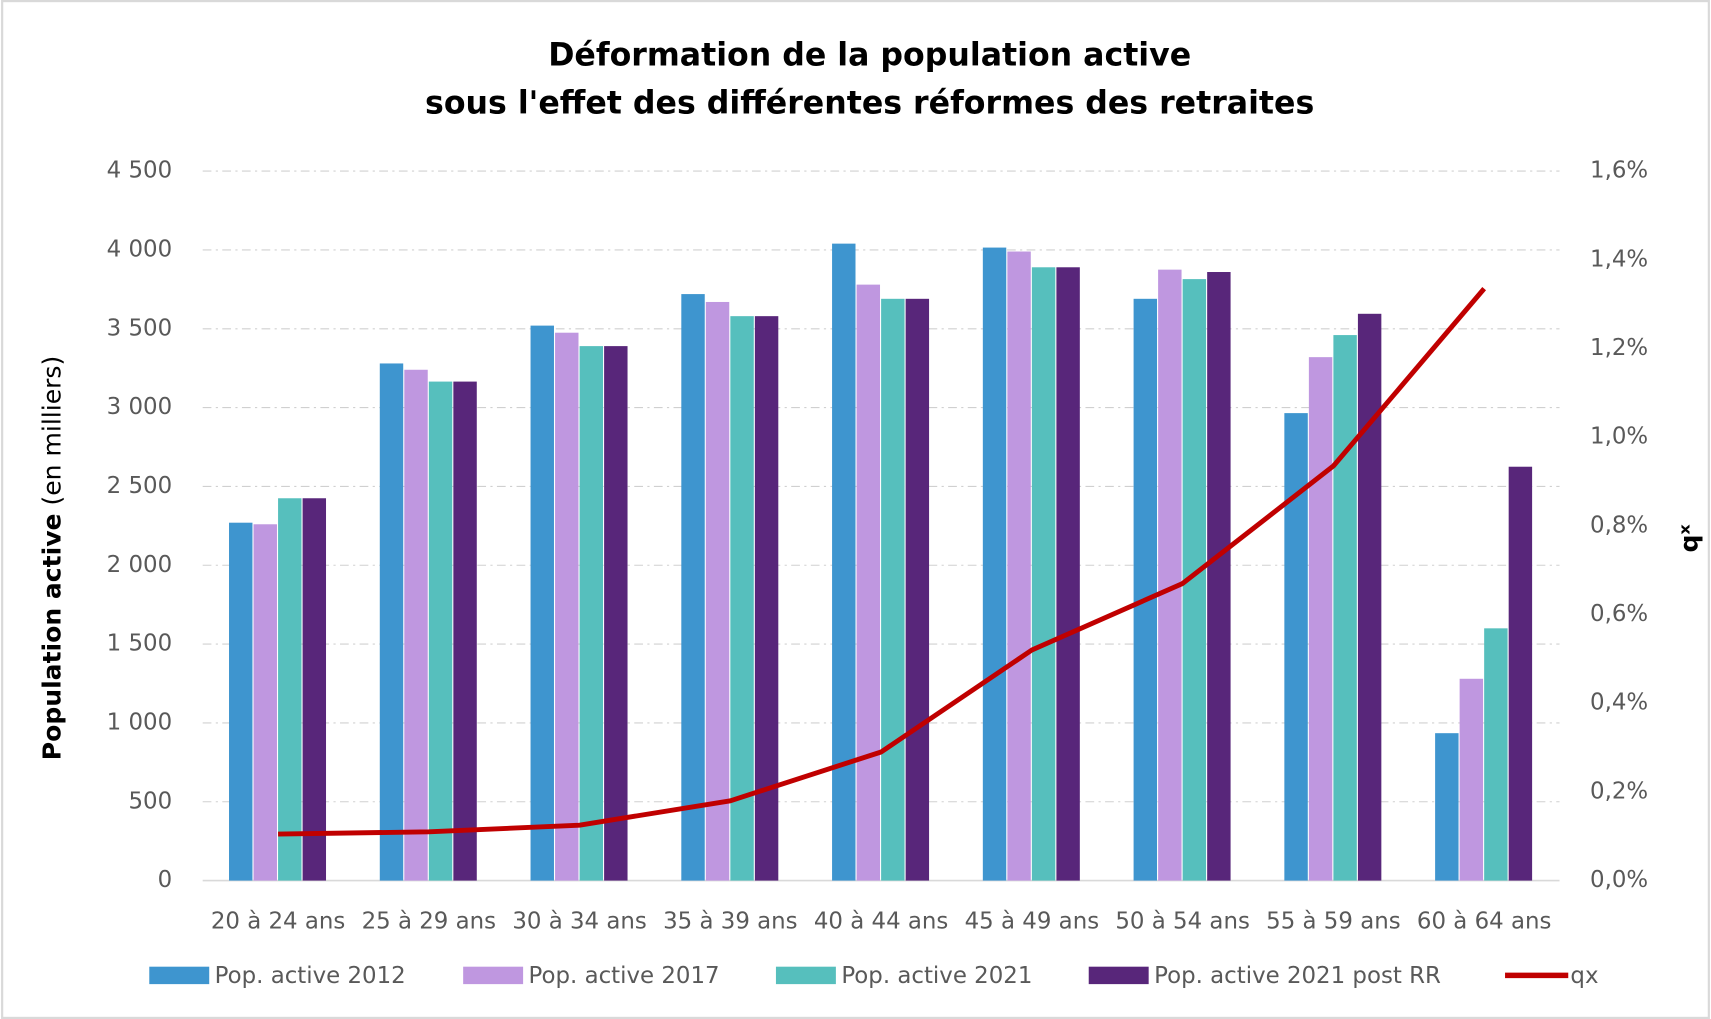 This screenshot has height=1019, width=1711. I want to click on y-tick-label: 3 000, so click(140, 407).